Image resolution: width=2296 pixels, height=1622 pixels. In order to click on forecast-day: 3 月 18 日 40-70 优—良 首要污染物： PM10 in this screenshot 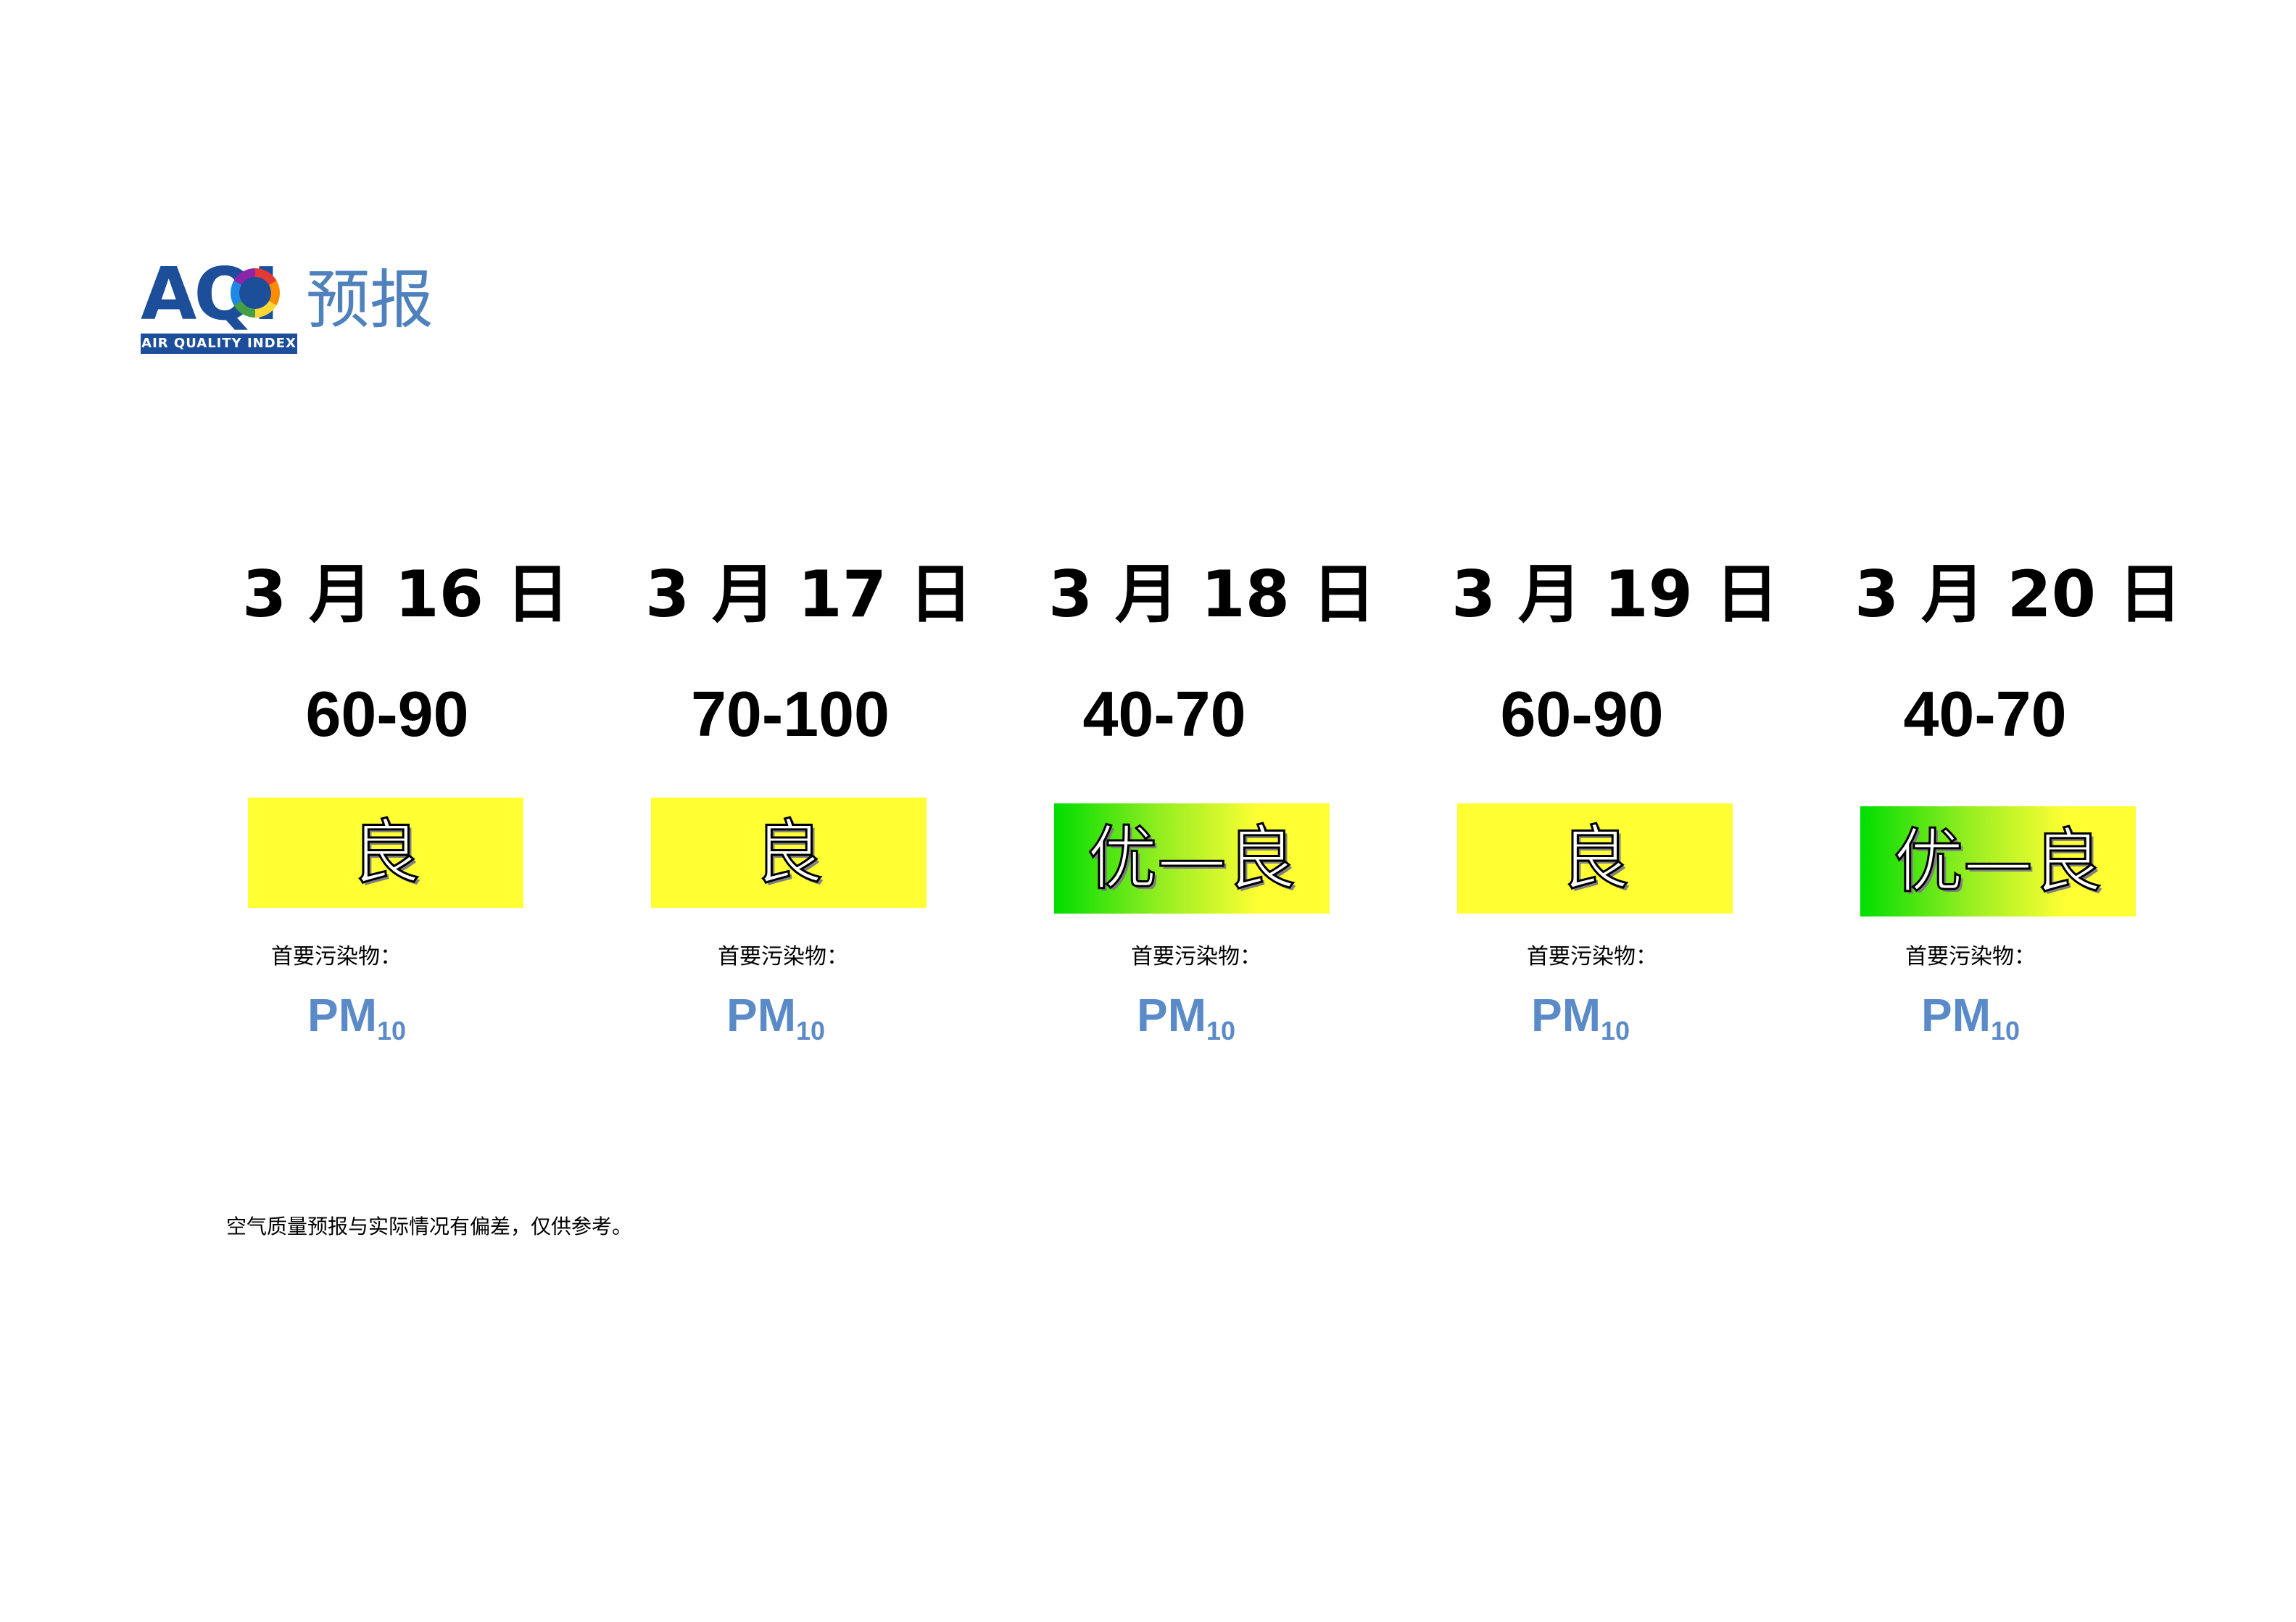, I will do `click(1212, 806)`.